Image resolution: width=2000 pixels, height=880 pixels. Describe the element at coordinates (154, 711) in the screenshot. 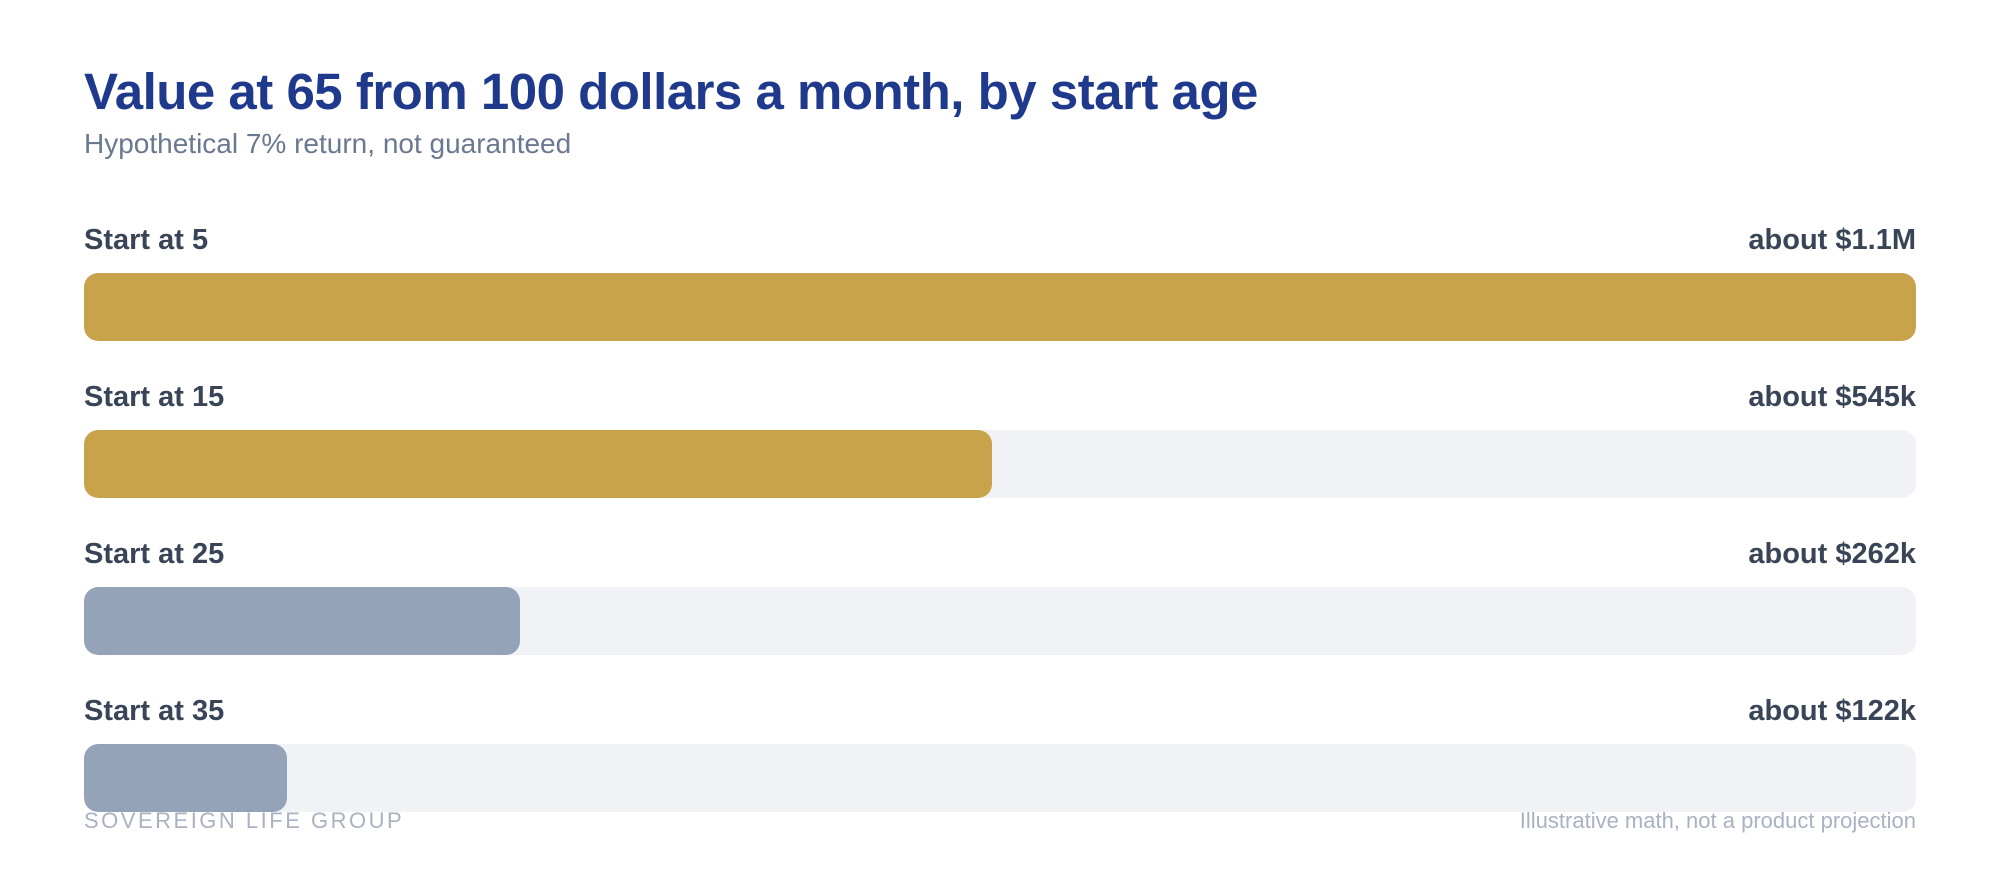

I see `bar-label: Start at 35` at that location.